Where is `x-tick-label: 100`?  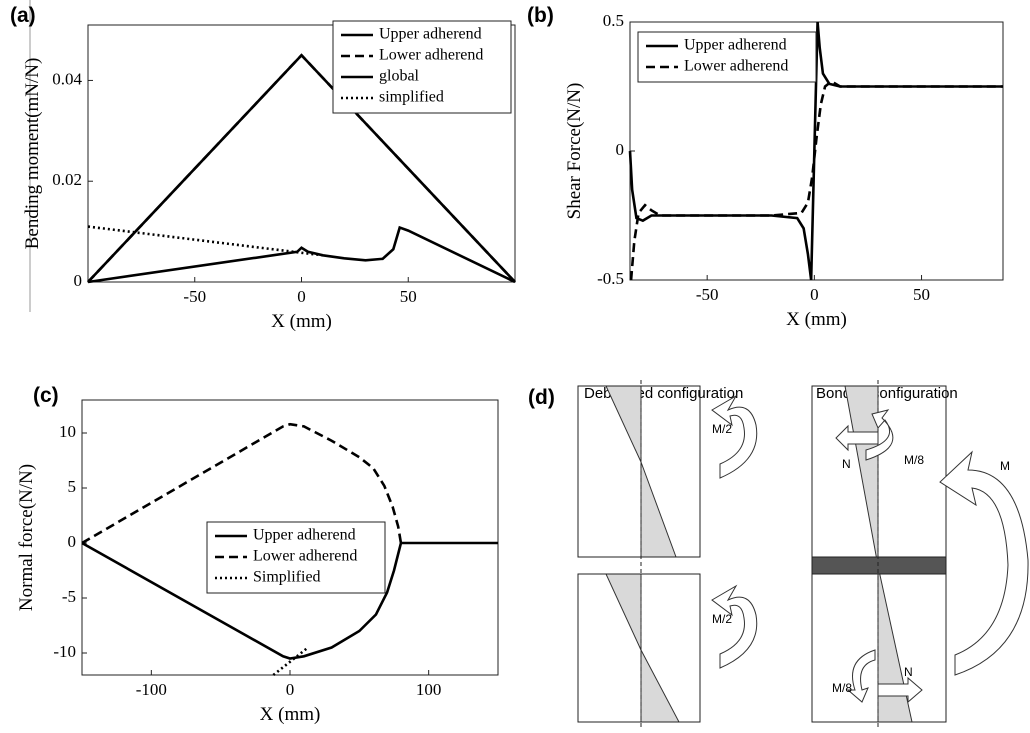
x-tick-label: 100 is located at coordinates (429, 689).